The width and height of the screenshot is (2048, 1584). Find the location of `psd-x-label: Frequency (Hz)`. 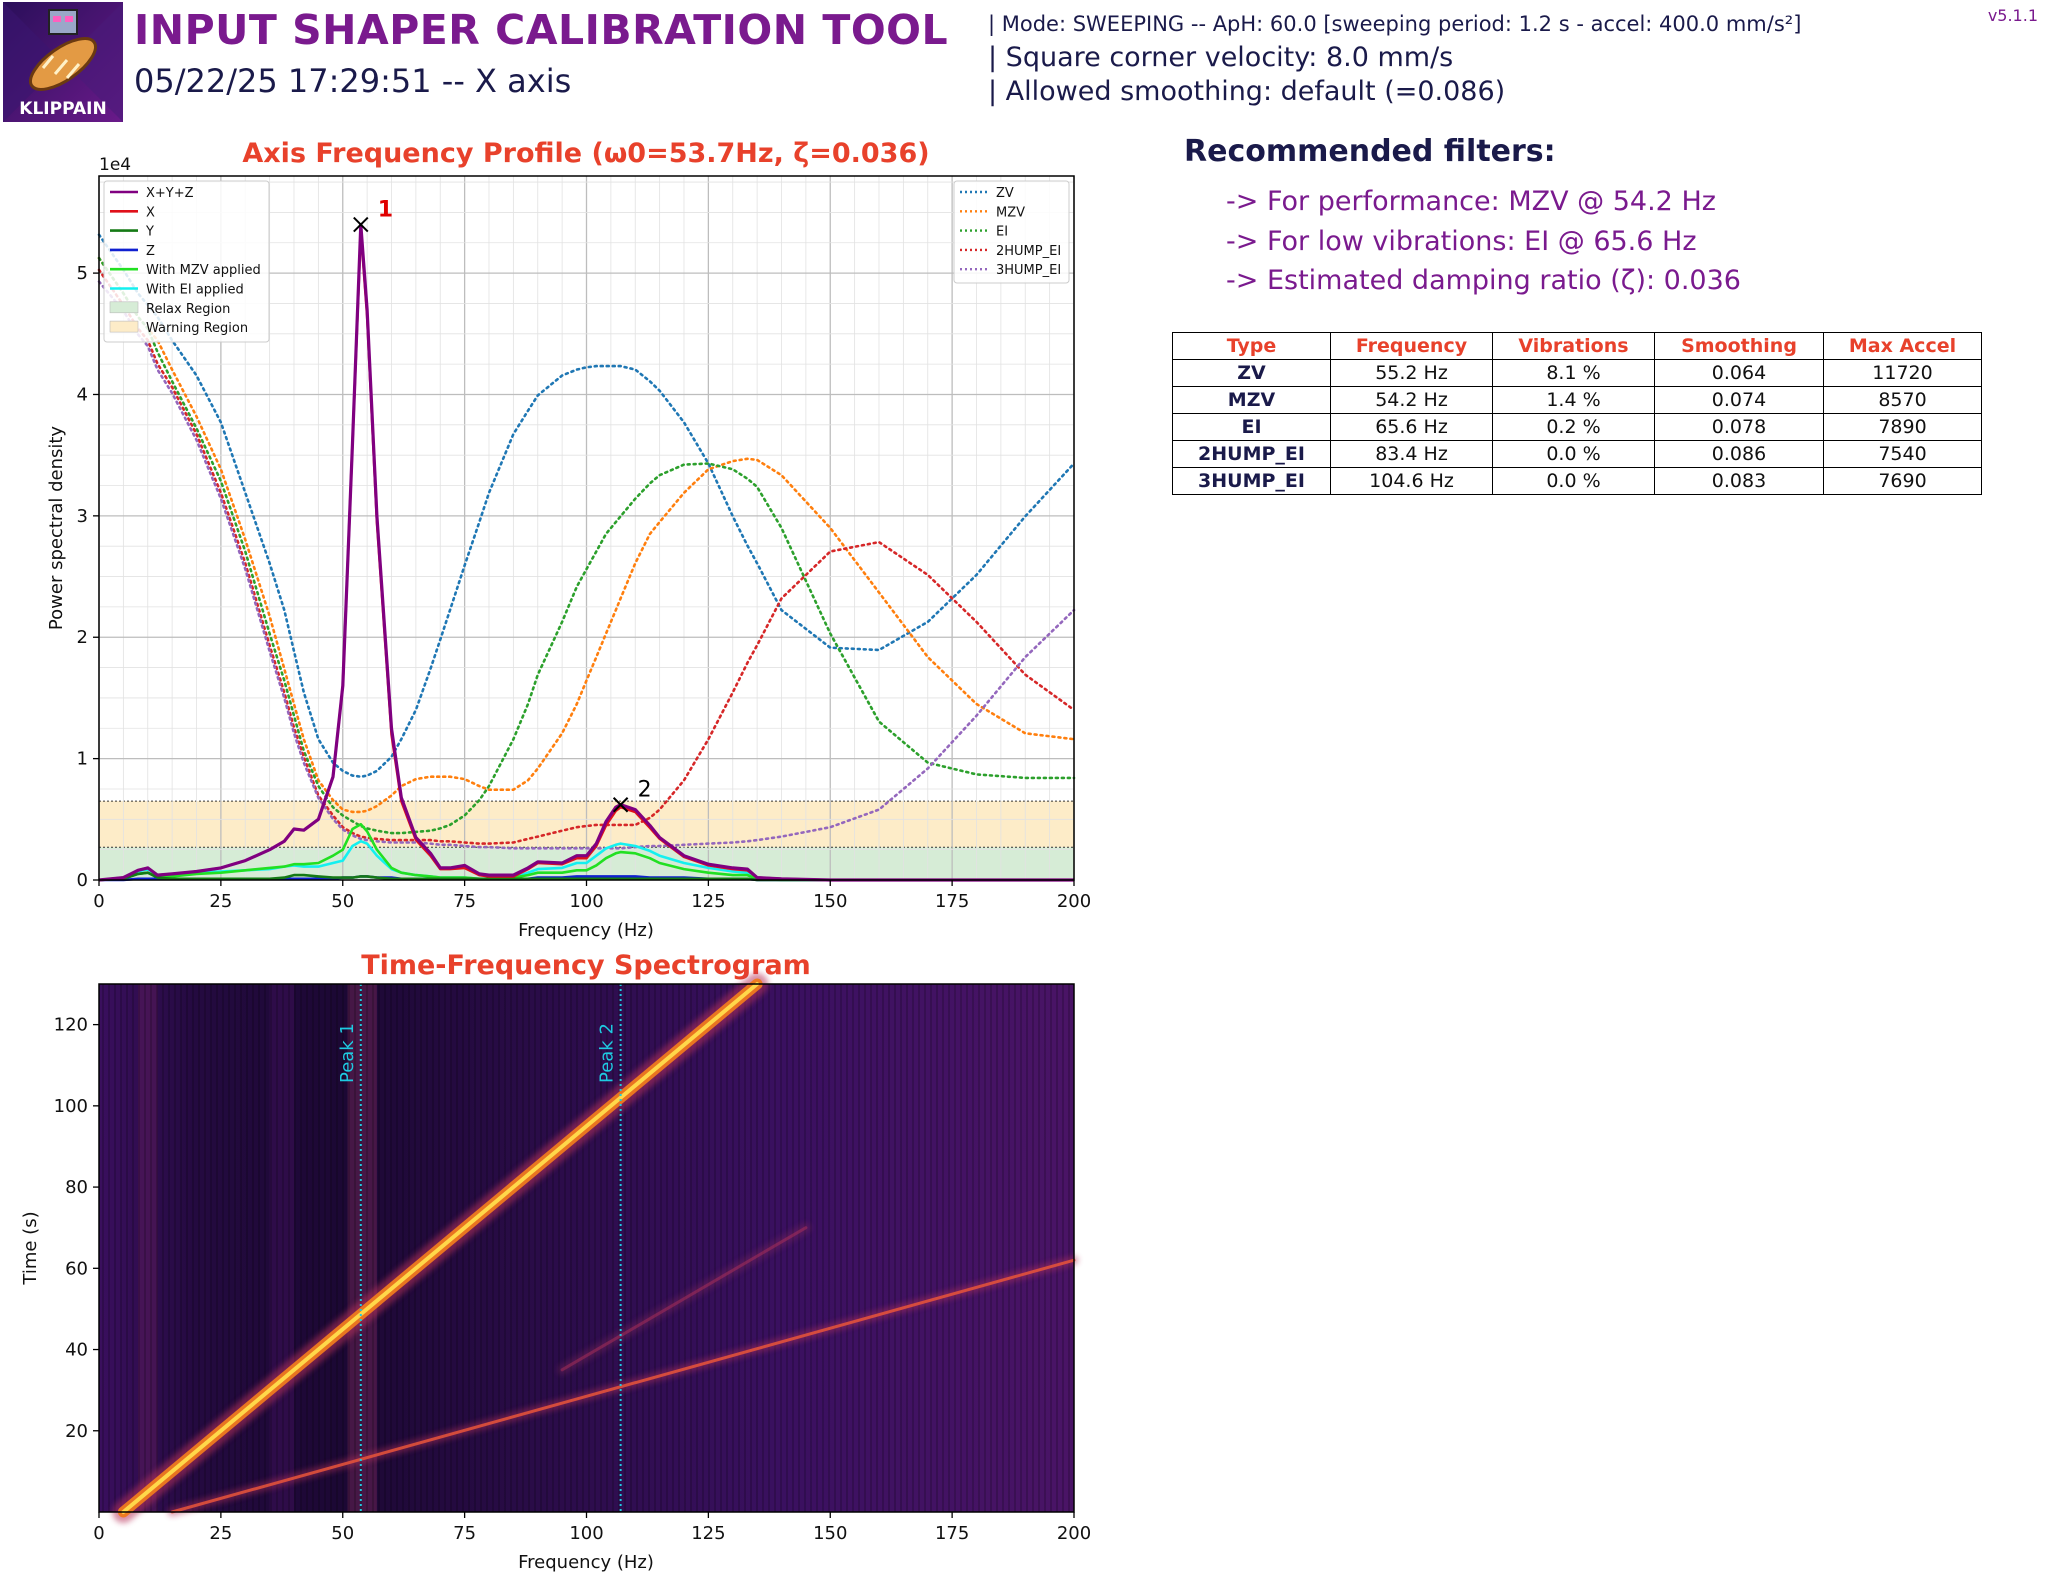

psd-x-label: Frequency (Hz) is located at coordinates (586, 930).